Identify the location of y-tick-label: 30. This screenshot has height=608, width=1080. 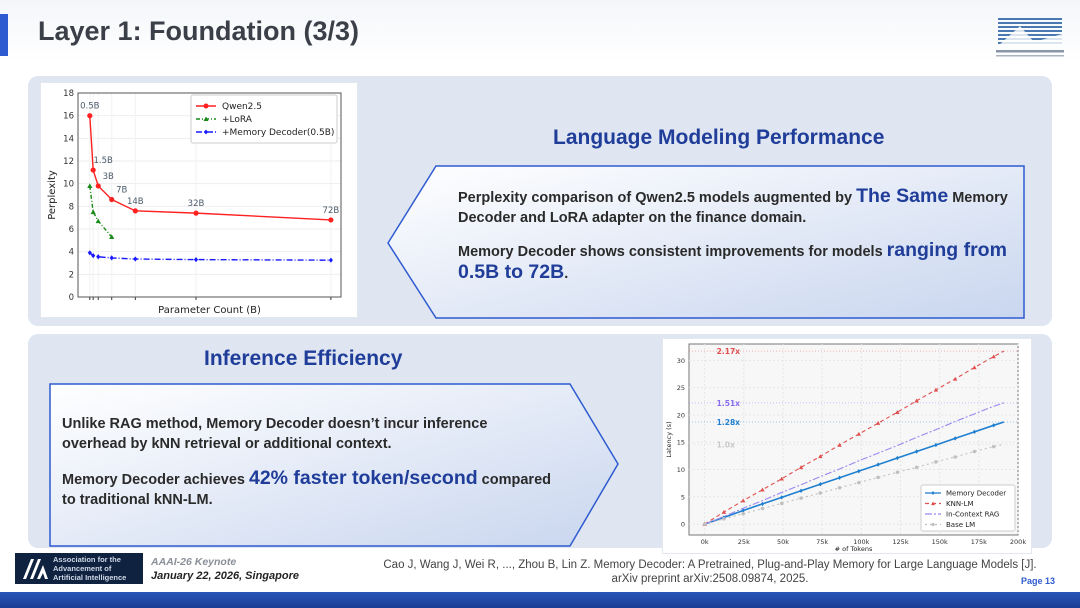
(681, 361).